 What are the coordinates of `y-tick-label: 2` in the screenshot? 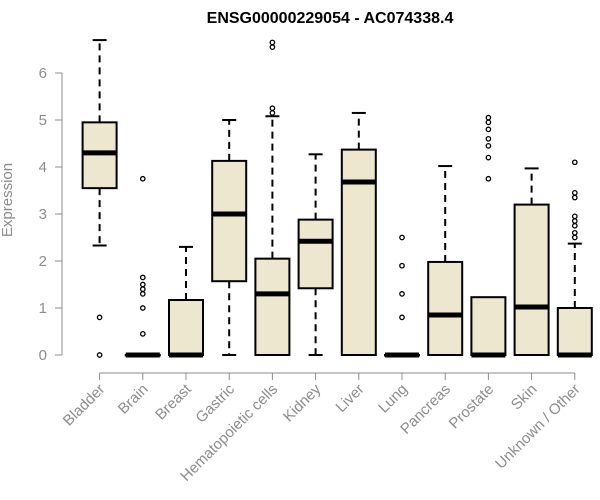 It's located at (43, 261).